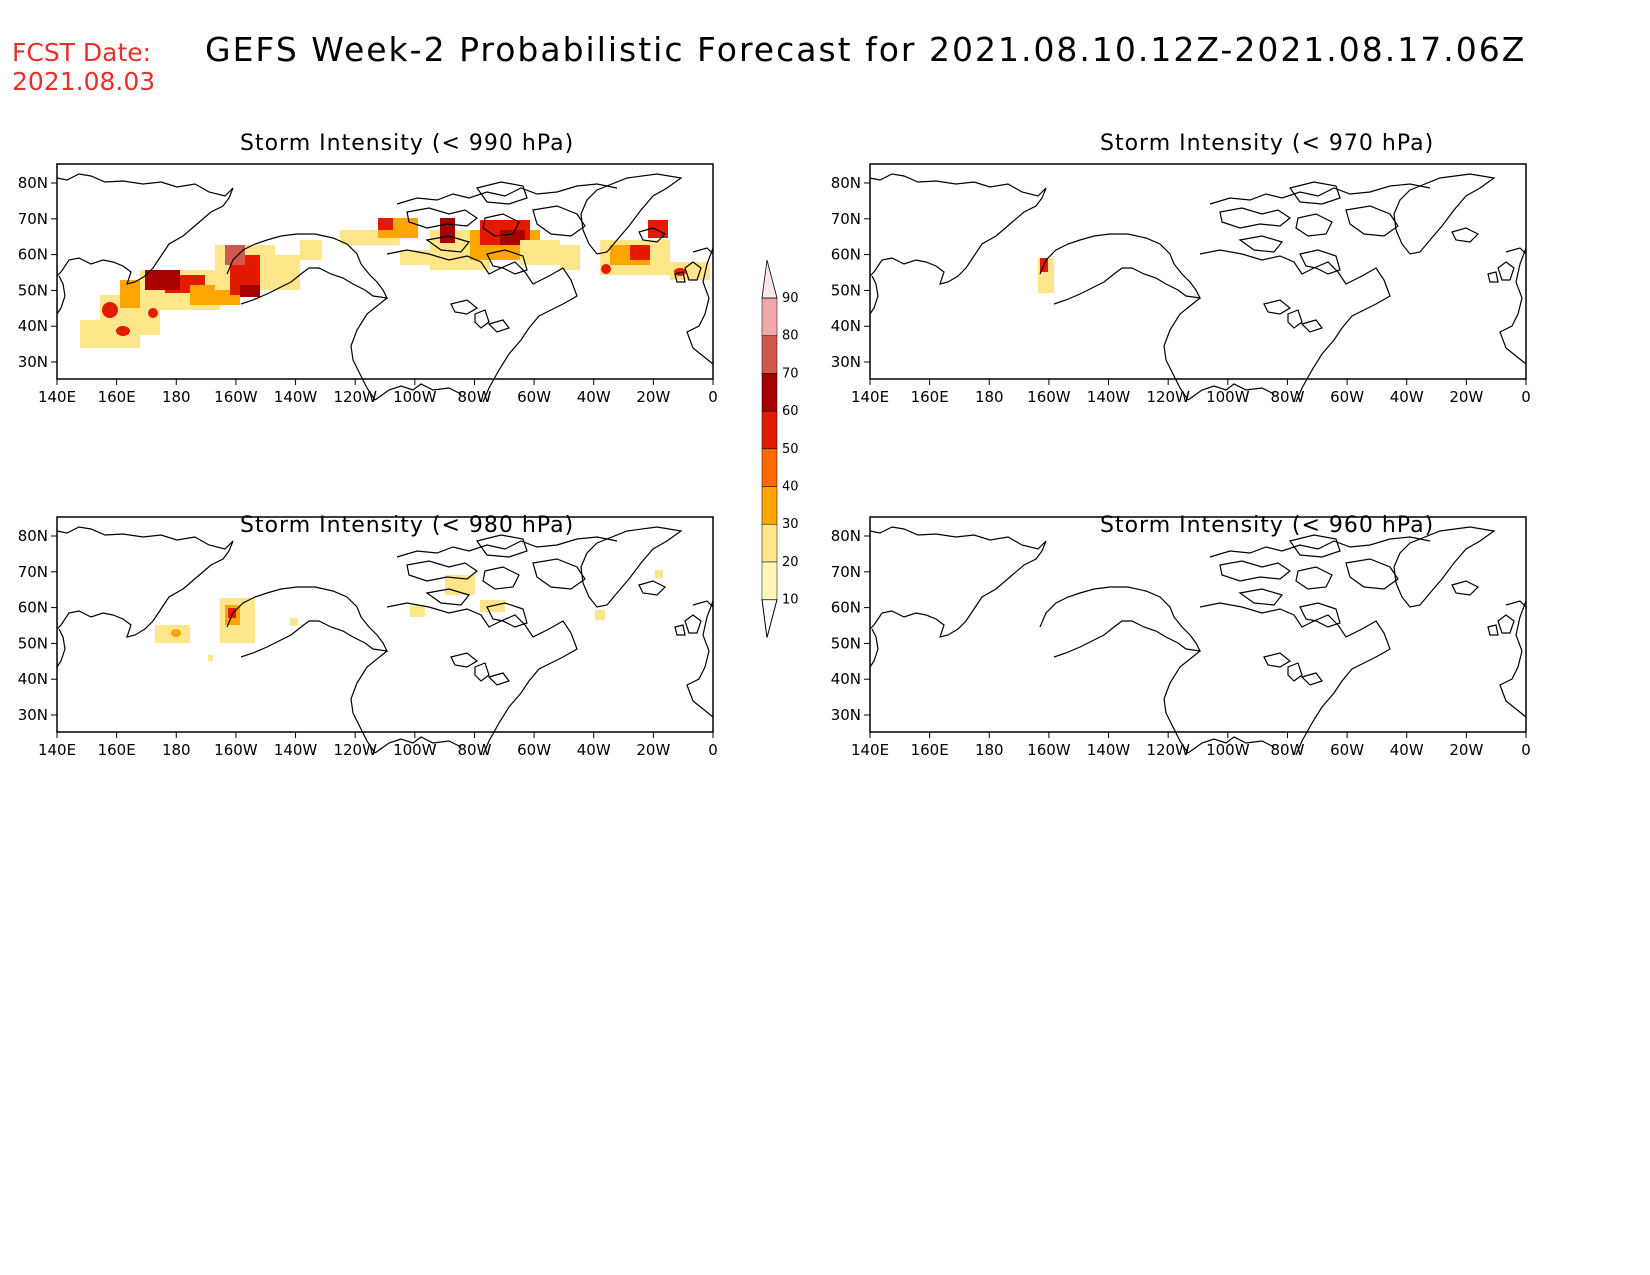 The height and width of the screenshot is (1275, 1650). I want to click on forecast-date-block: FCST Date: 2021.08.03, so click(83, 67).